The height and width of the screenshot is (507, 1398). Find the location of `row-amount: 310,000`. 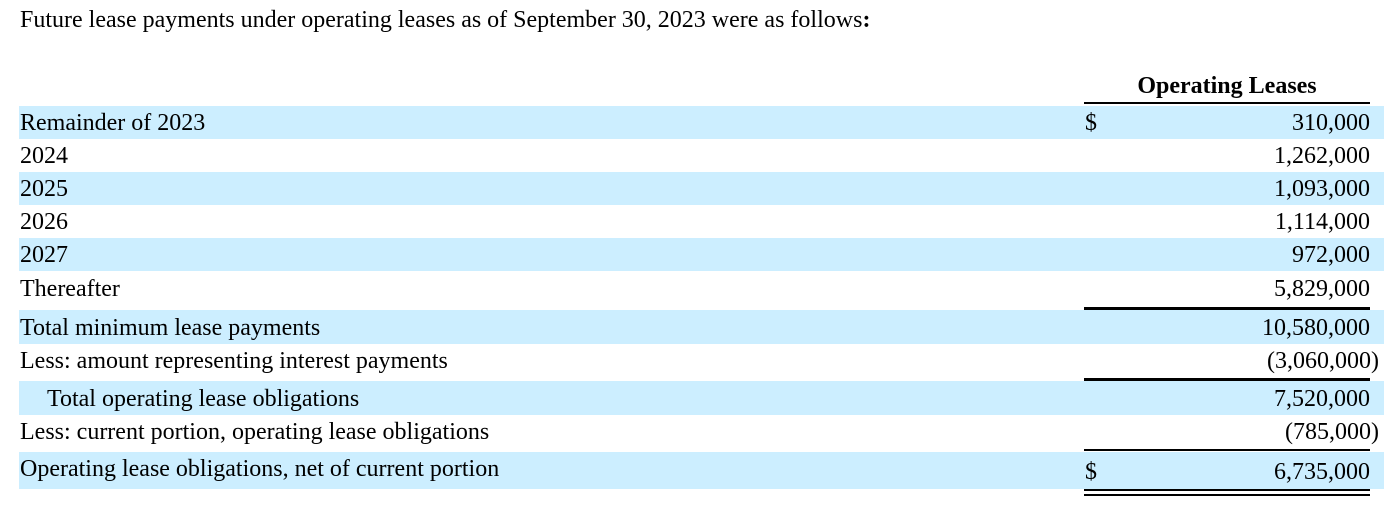

row-amount: 310,000 is located at coordinates (1331, 123).